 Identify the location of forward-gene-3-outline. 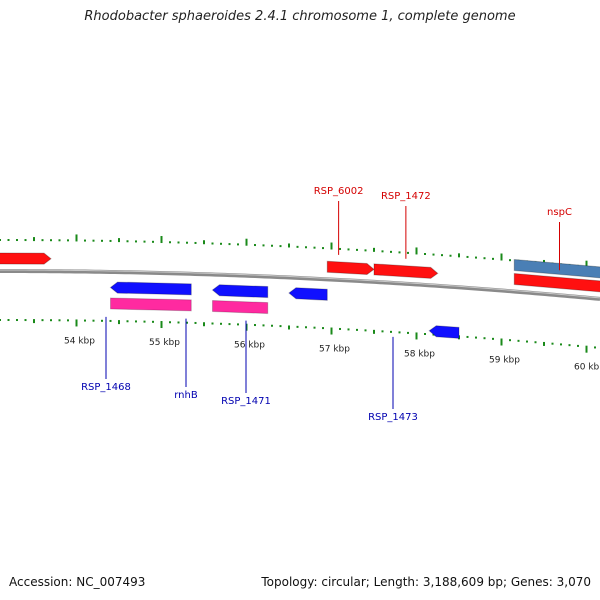
(556, 282).